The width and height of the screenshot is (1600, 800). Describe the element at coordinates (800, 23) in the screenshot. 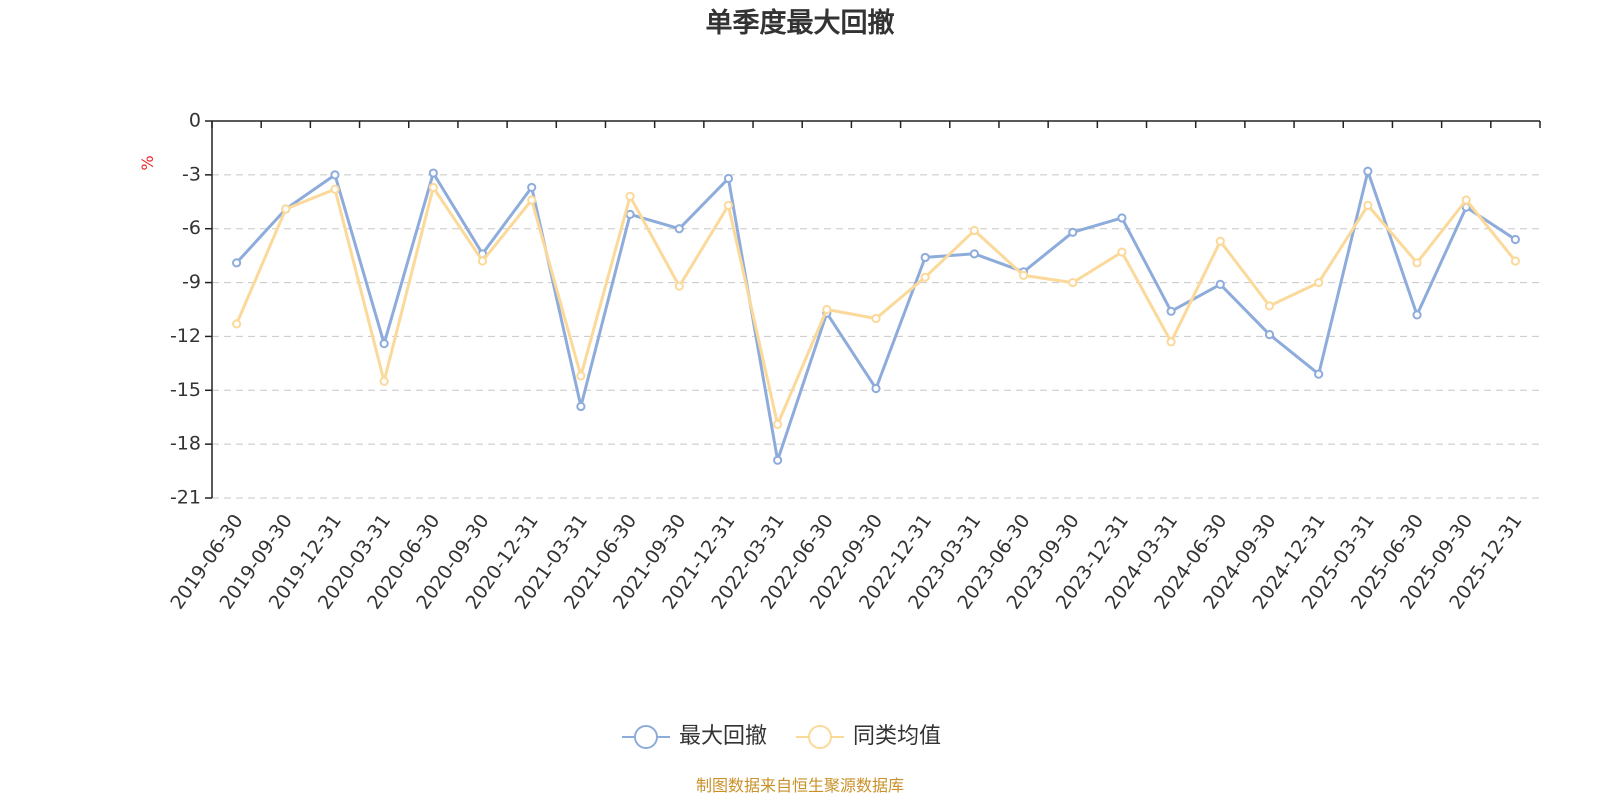

I see `chart-title: 单季度最大回撤` at that location.